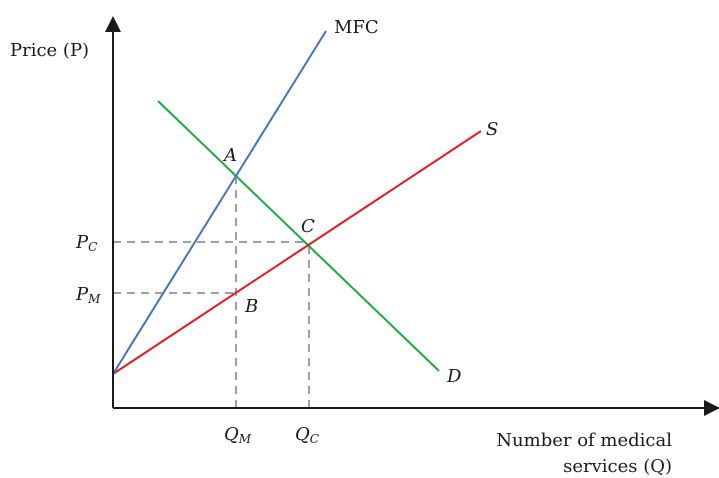  What do you see at coordinates (94, 299) in the screenshot?
I see `pm-tick-sub: M` at bounding box center [94, 299].